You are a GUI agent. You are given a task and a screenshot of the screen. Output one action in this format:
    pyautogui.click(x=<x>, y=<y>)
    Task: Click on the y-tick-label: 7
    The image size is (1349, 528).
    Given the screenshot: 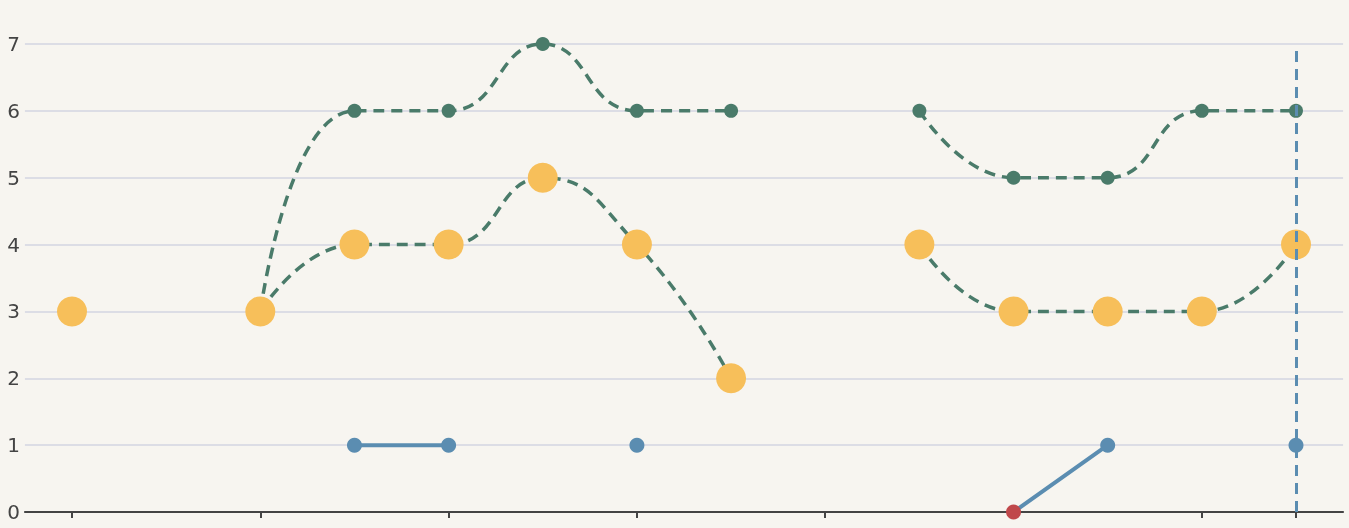 What is the action you would take?
    pyautogui.click(x=13, y=44)
    